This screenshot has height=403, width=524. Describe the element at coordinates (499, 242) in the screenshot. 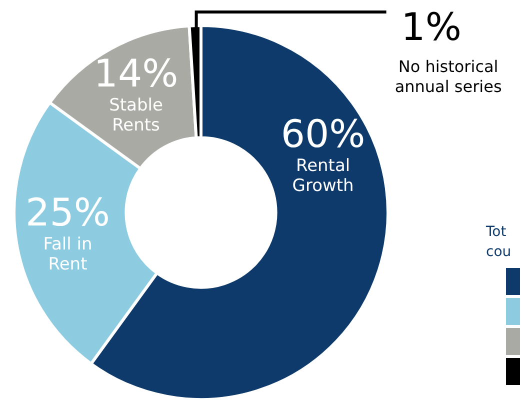

I see `legend-title: Tot cou` at that location.